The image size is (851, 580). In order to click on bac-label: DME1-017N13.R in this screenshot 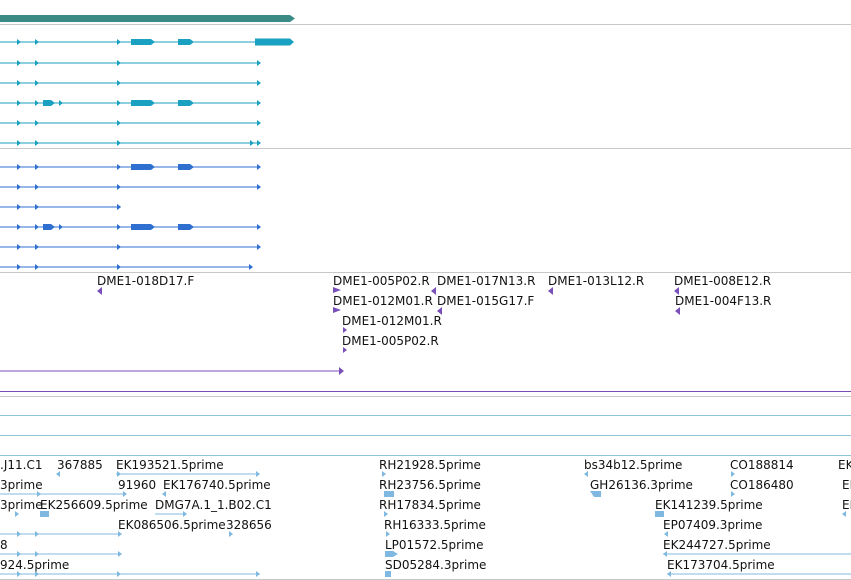, I will do `click(486, 281)`.